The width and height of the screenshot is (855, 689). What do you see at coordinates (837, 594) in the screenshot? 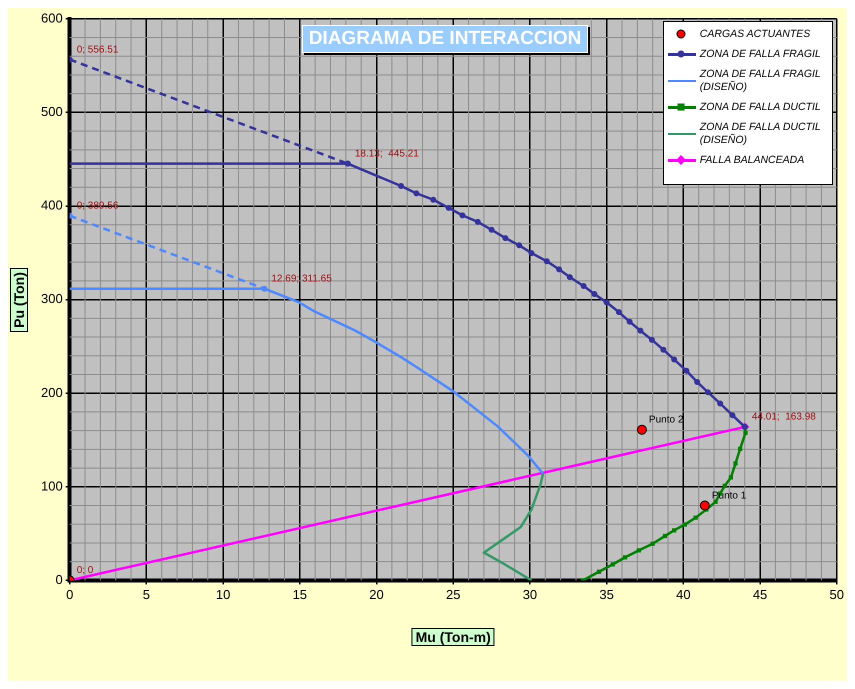
I see `x-tick-label: 50` at bounding box center [837, 594].